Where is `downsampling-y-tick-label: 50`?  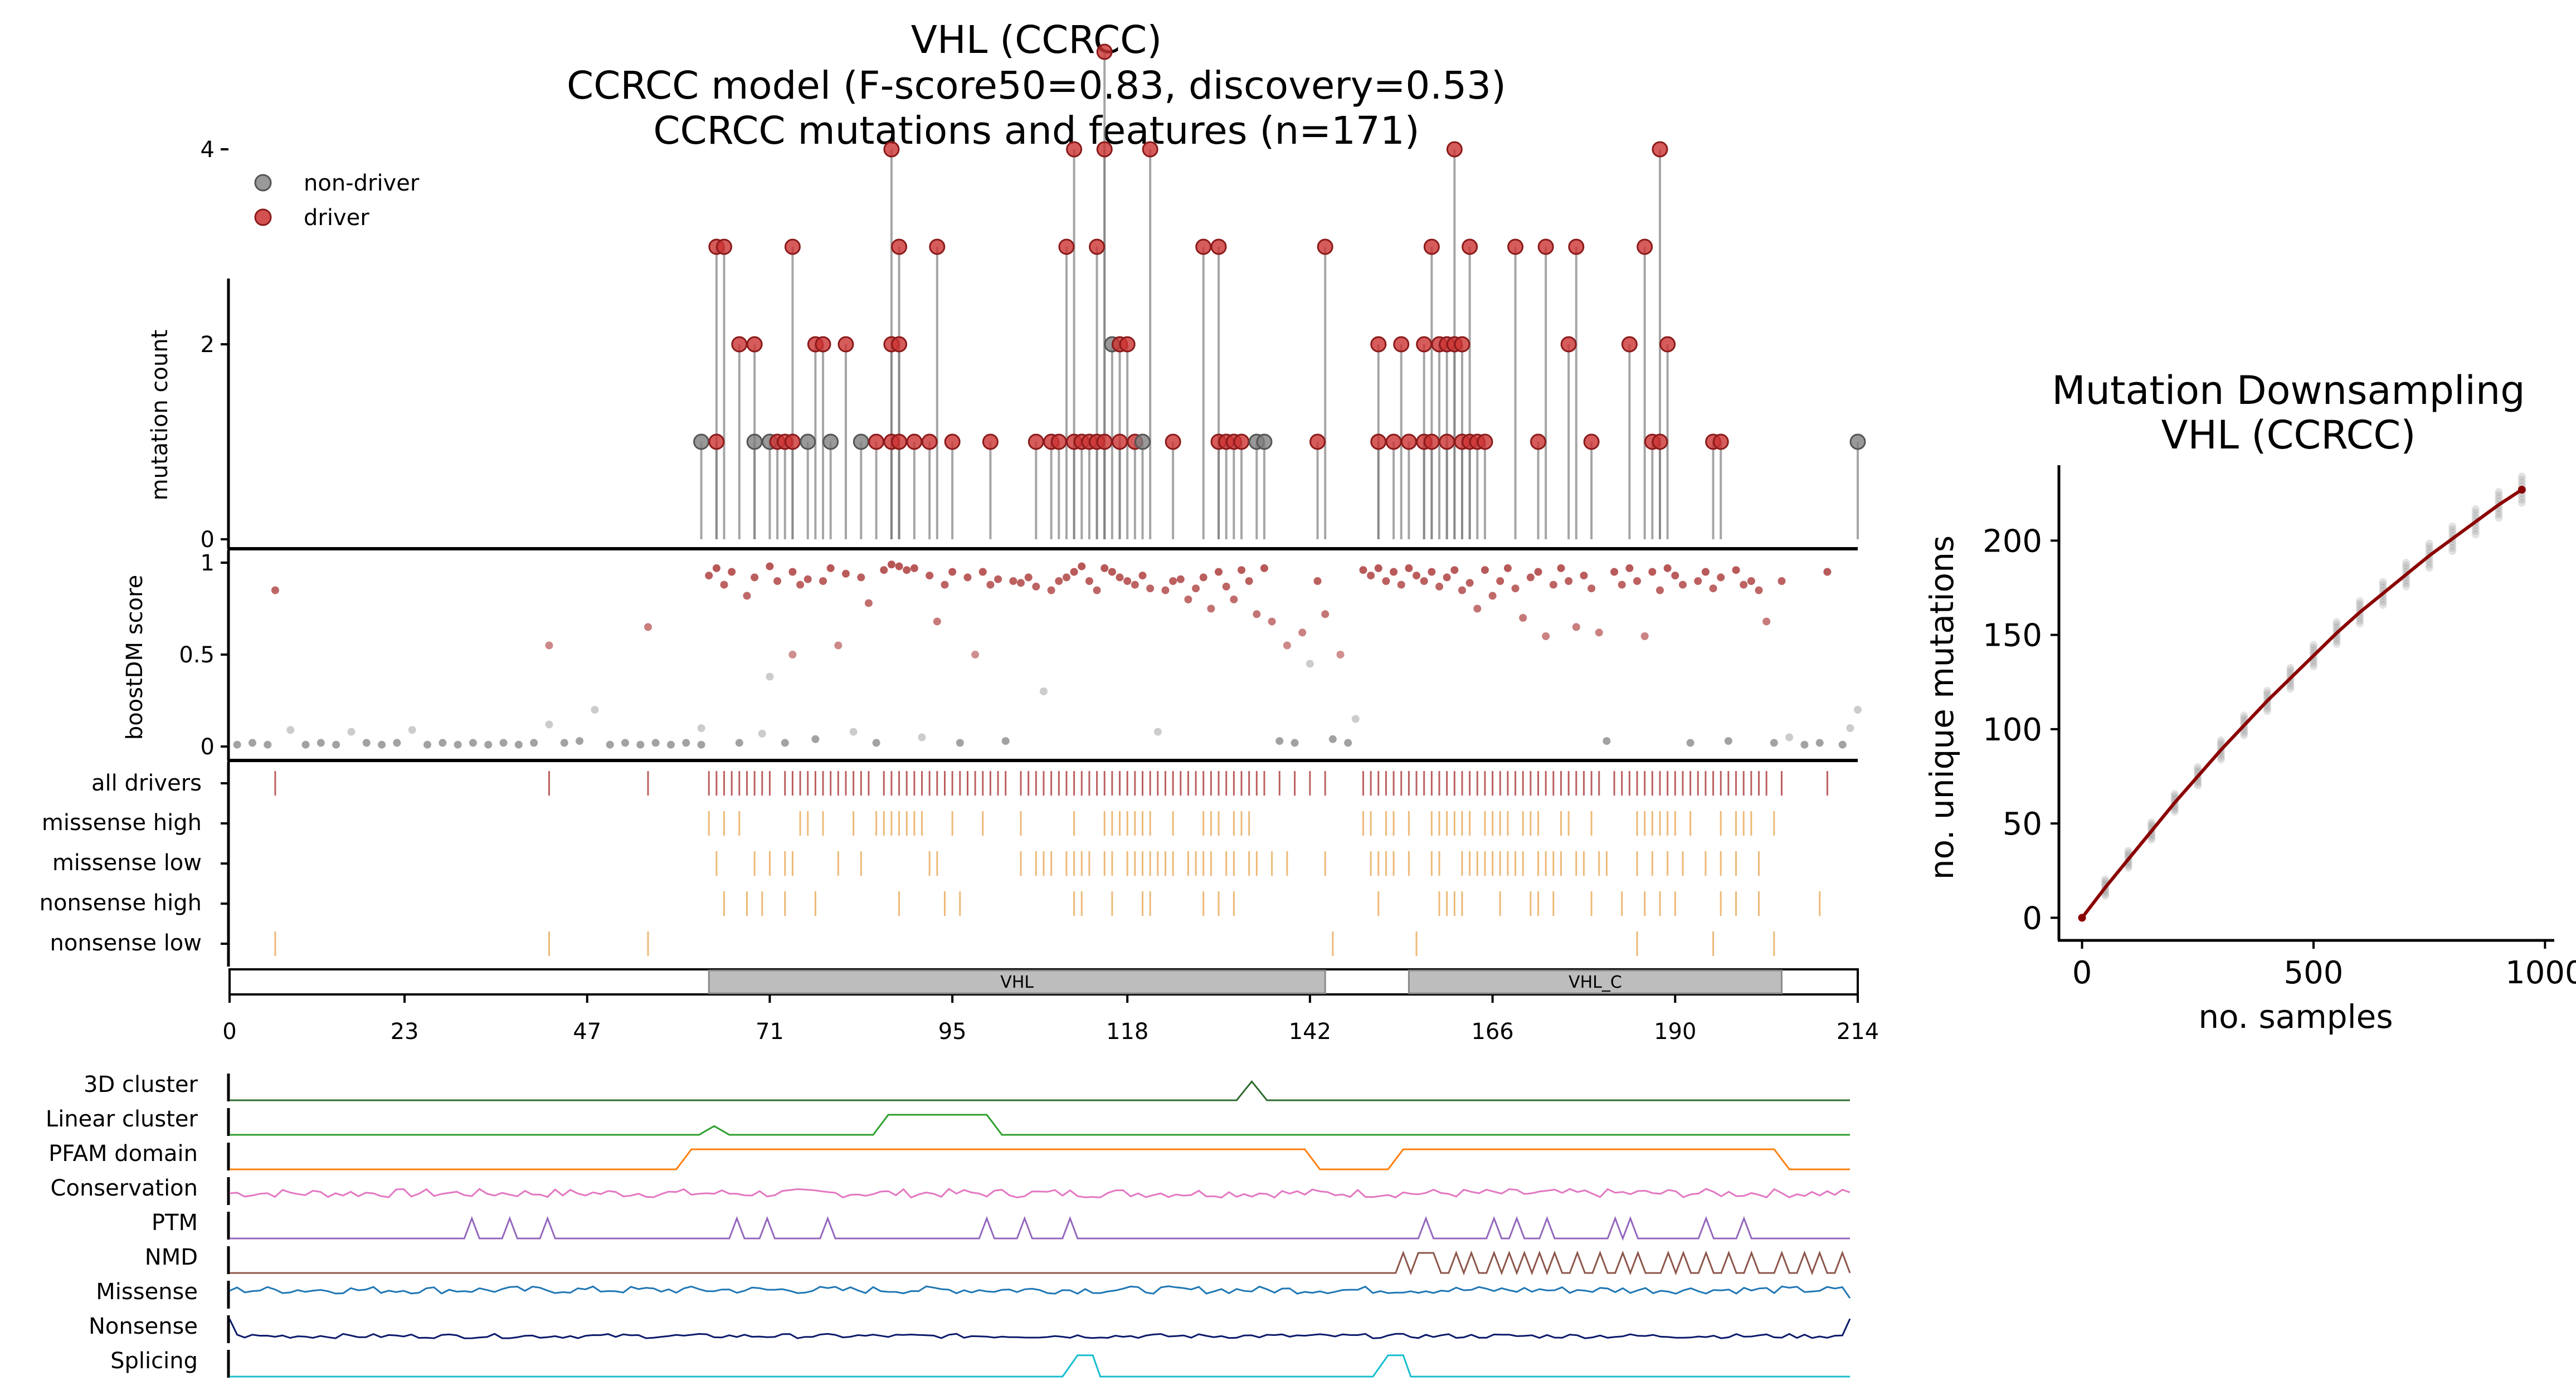 downsampling-y-tick-label: 50 is located at coordinates (2023, 824).